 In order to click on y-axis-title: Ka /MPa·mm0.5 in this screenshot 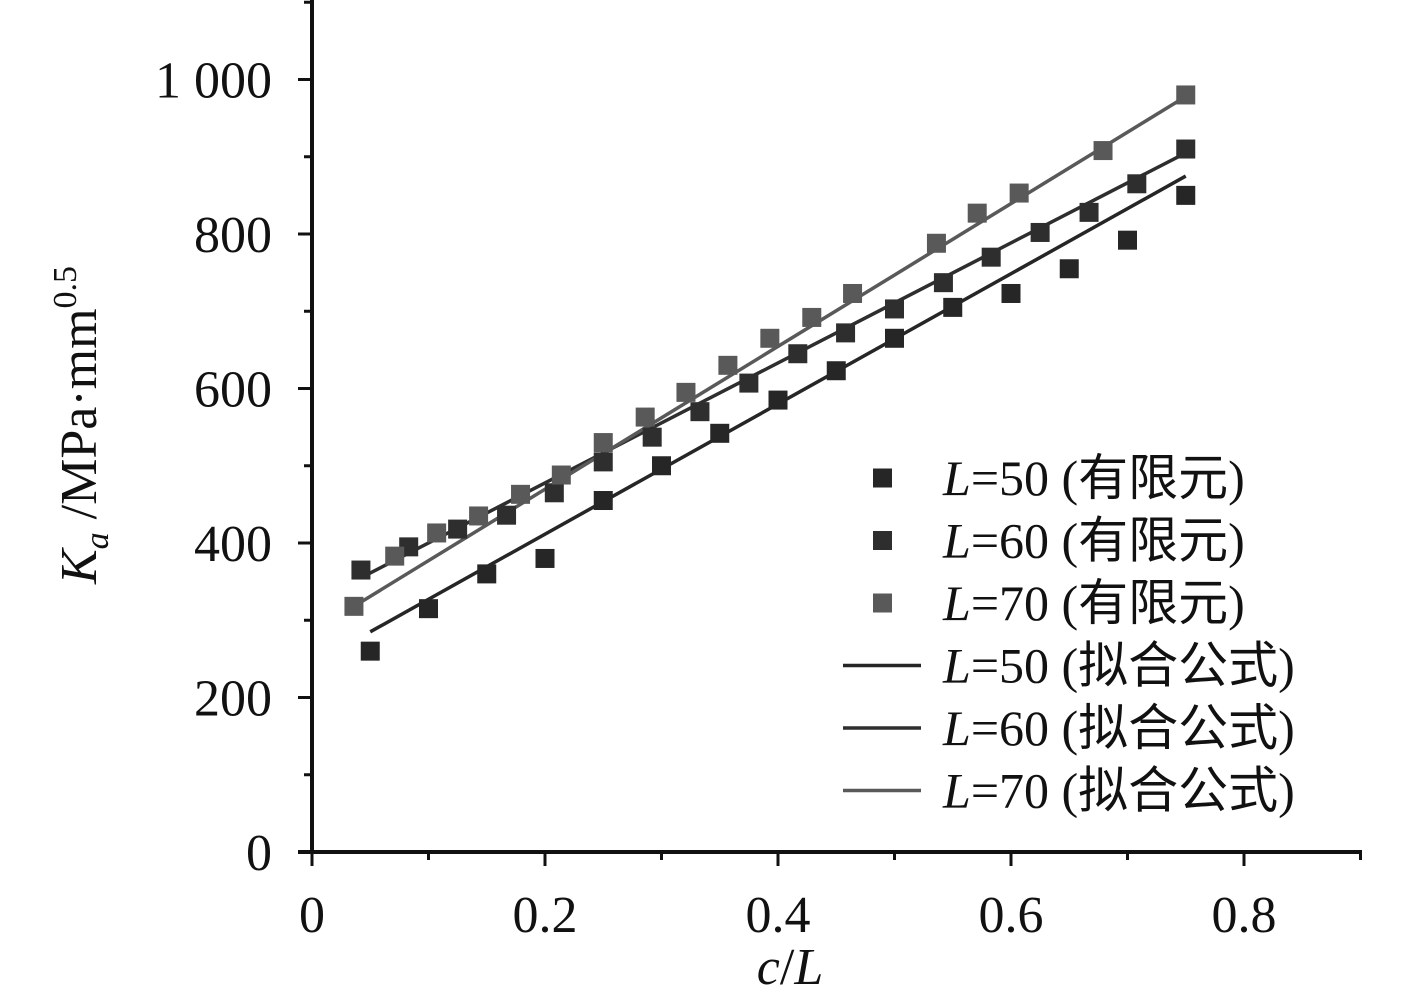, I will do `click(81, 425)`.